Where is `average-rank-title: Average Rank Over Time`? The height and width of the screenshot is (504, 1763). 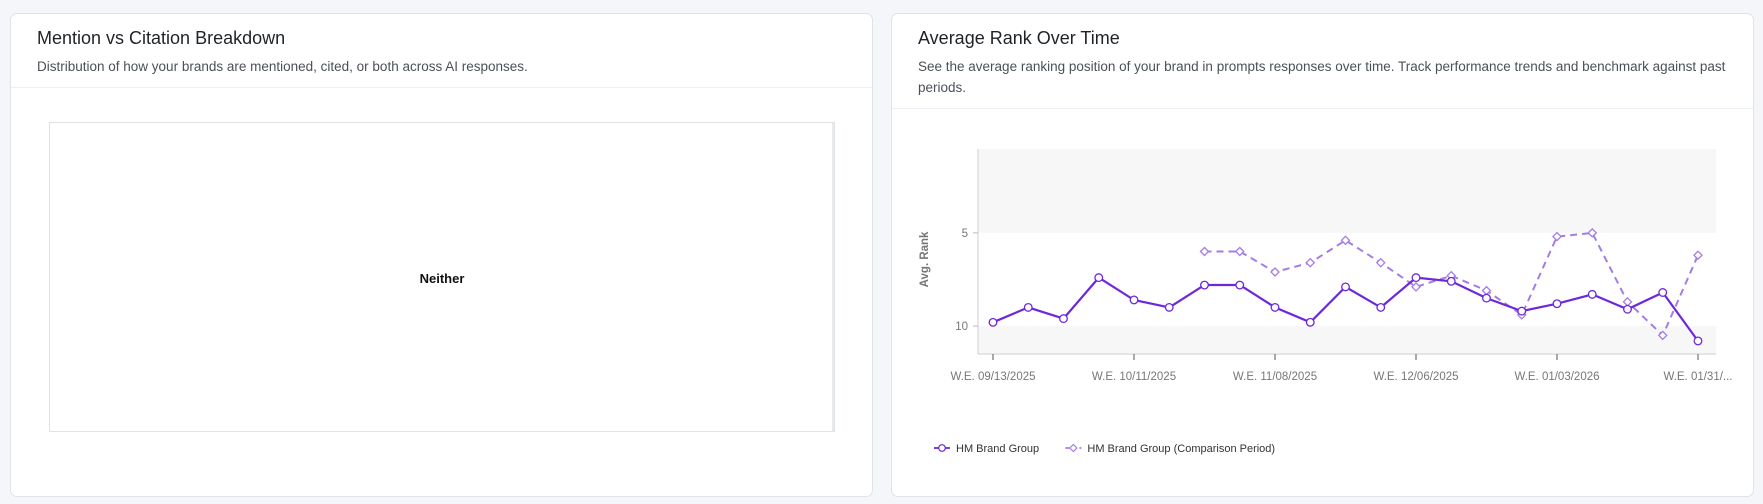 average-rank-title: Average Rank Over Time is located at coordinates (1019, 38).